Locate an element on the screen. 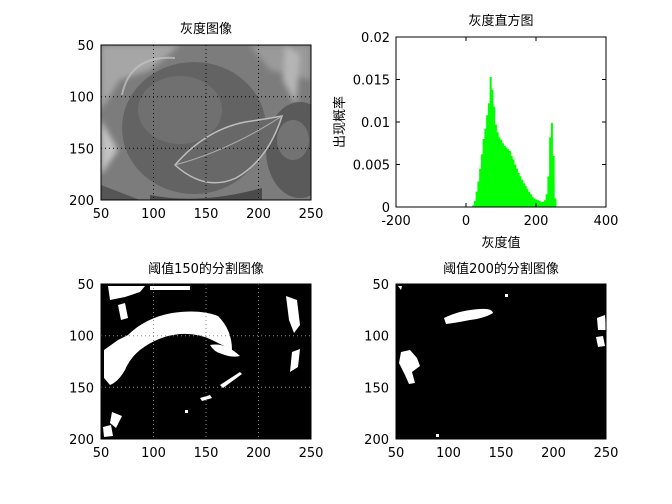  x-axis-label: 灰度值 is located at coordinates (500, 243).